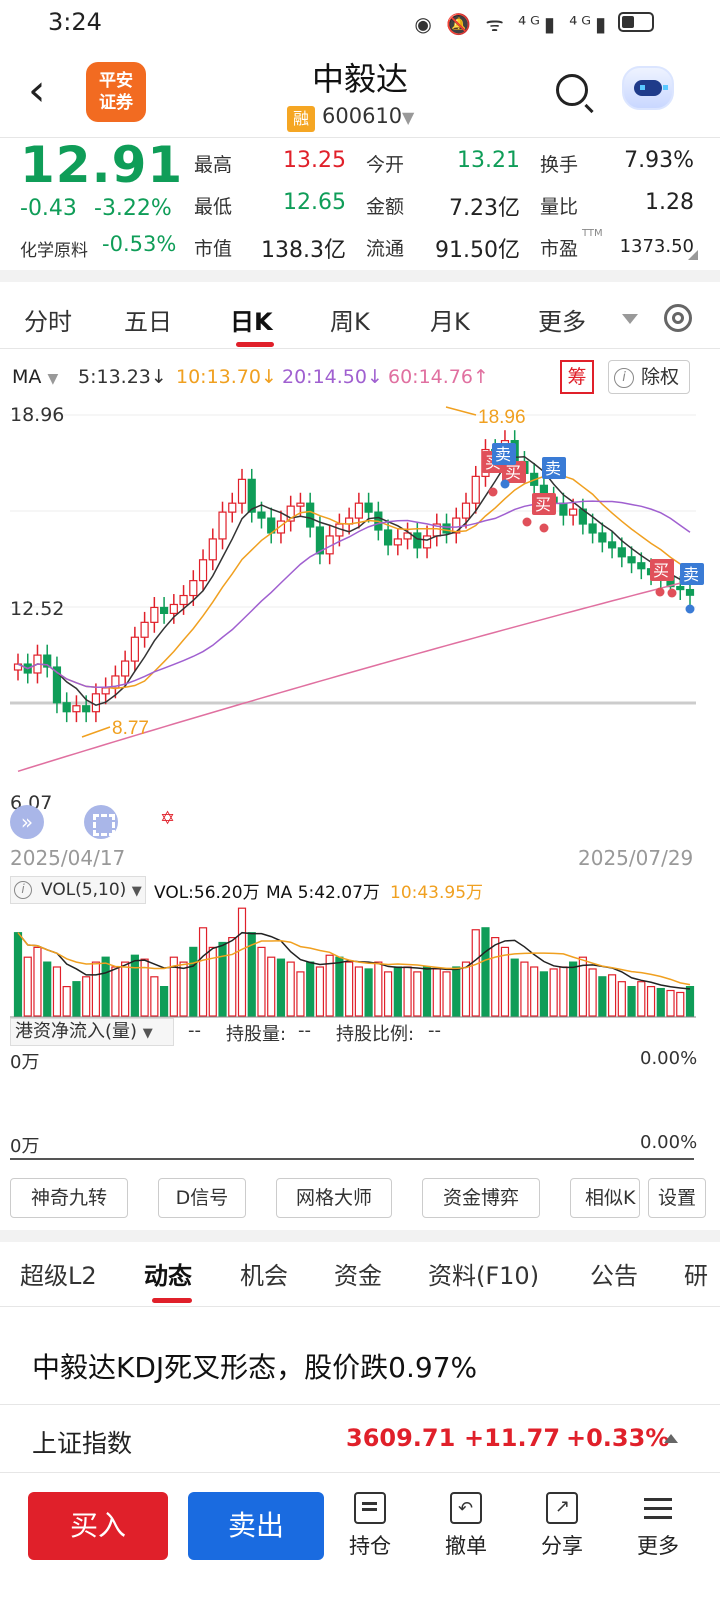 This screenshot has height=1600, width=720. Describe the element at coordinates (98, 1526) in the screenshot. I see `buy-button: 买入` at that location.